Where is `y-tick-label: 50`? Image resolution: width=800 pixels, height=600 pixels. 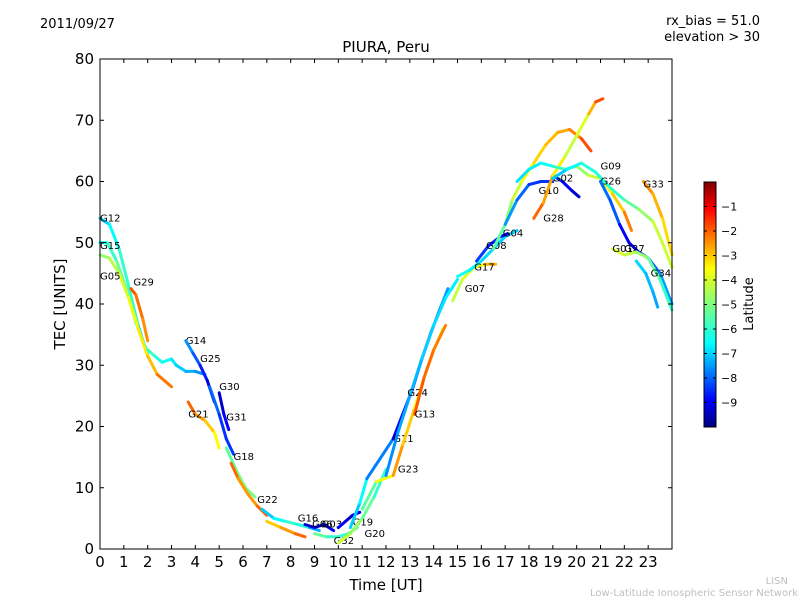
y-tick-label: 50 is located at coordinates (84, 243).